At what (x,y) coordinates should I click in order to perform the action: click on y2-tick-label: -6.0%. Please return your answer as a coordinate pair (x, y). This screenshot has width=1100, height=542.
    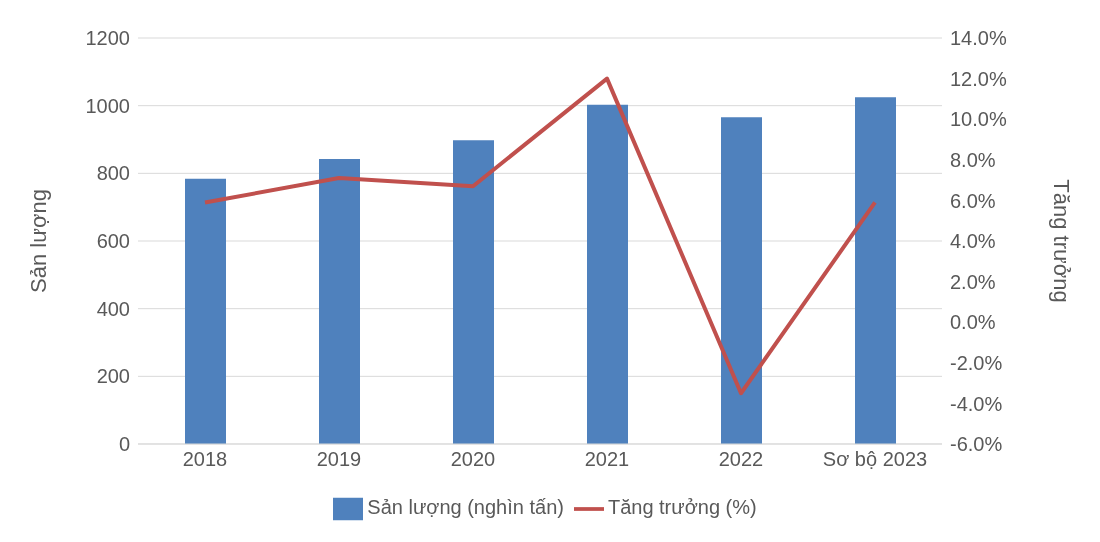
    Looking at the image, I should click on (976, 444).